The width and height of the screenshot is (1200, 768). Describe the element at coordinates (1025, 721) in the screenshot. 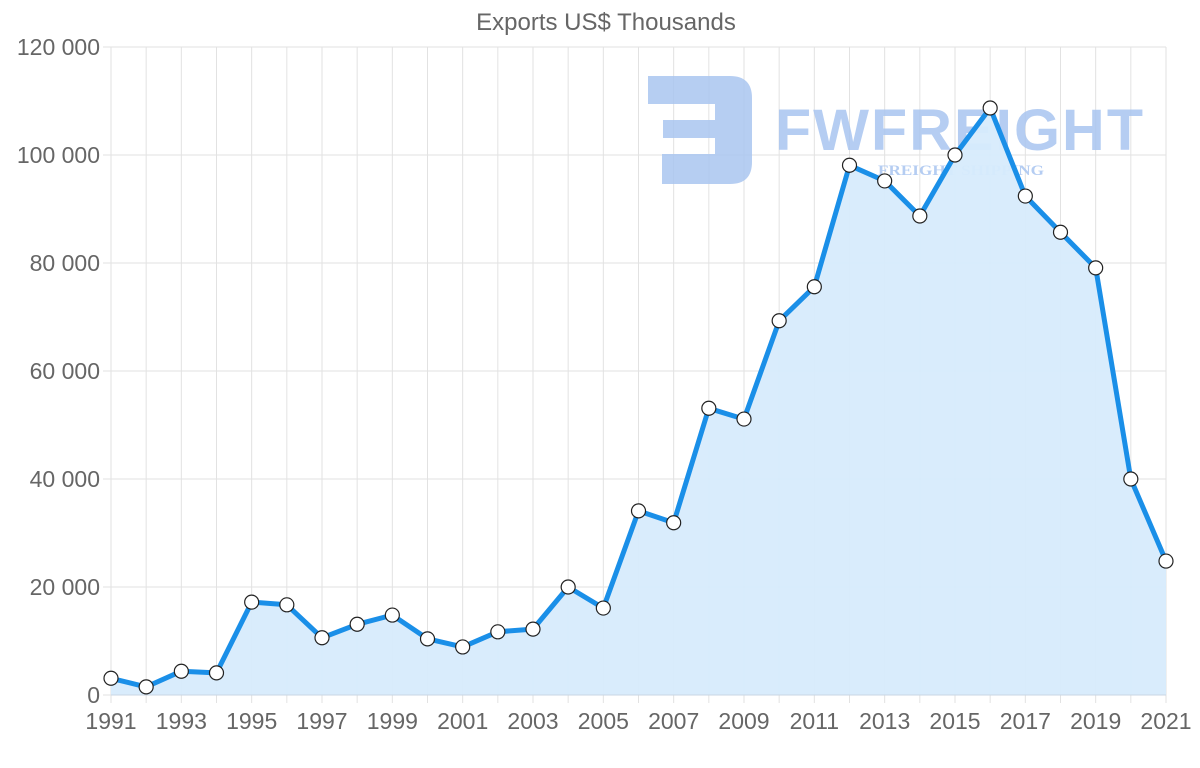

I see `x-tick-label: 2017` at that location.